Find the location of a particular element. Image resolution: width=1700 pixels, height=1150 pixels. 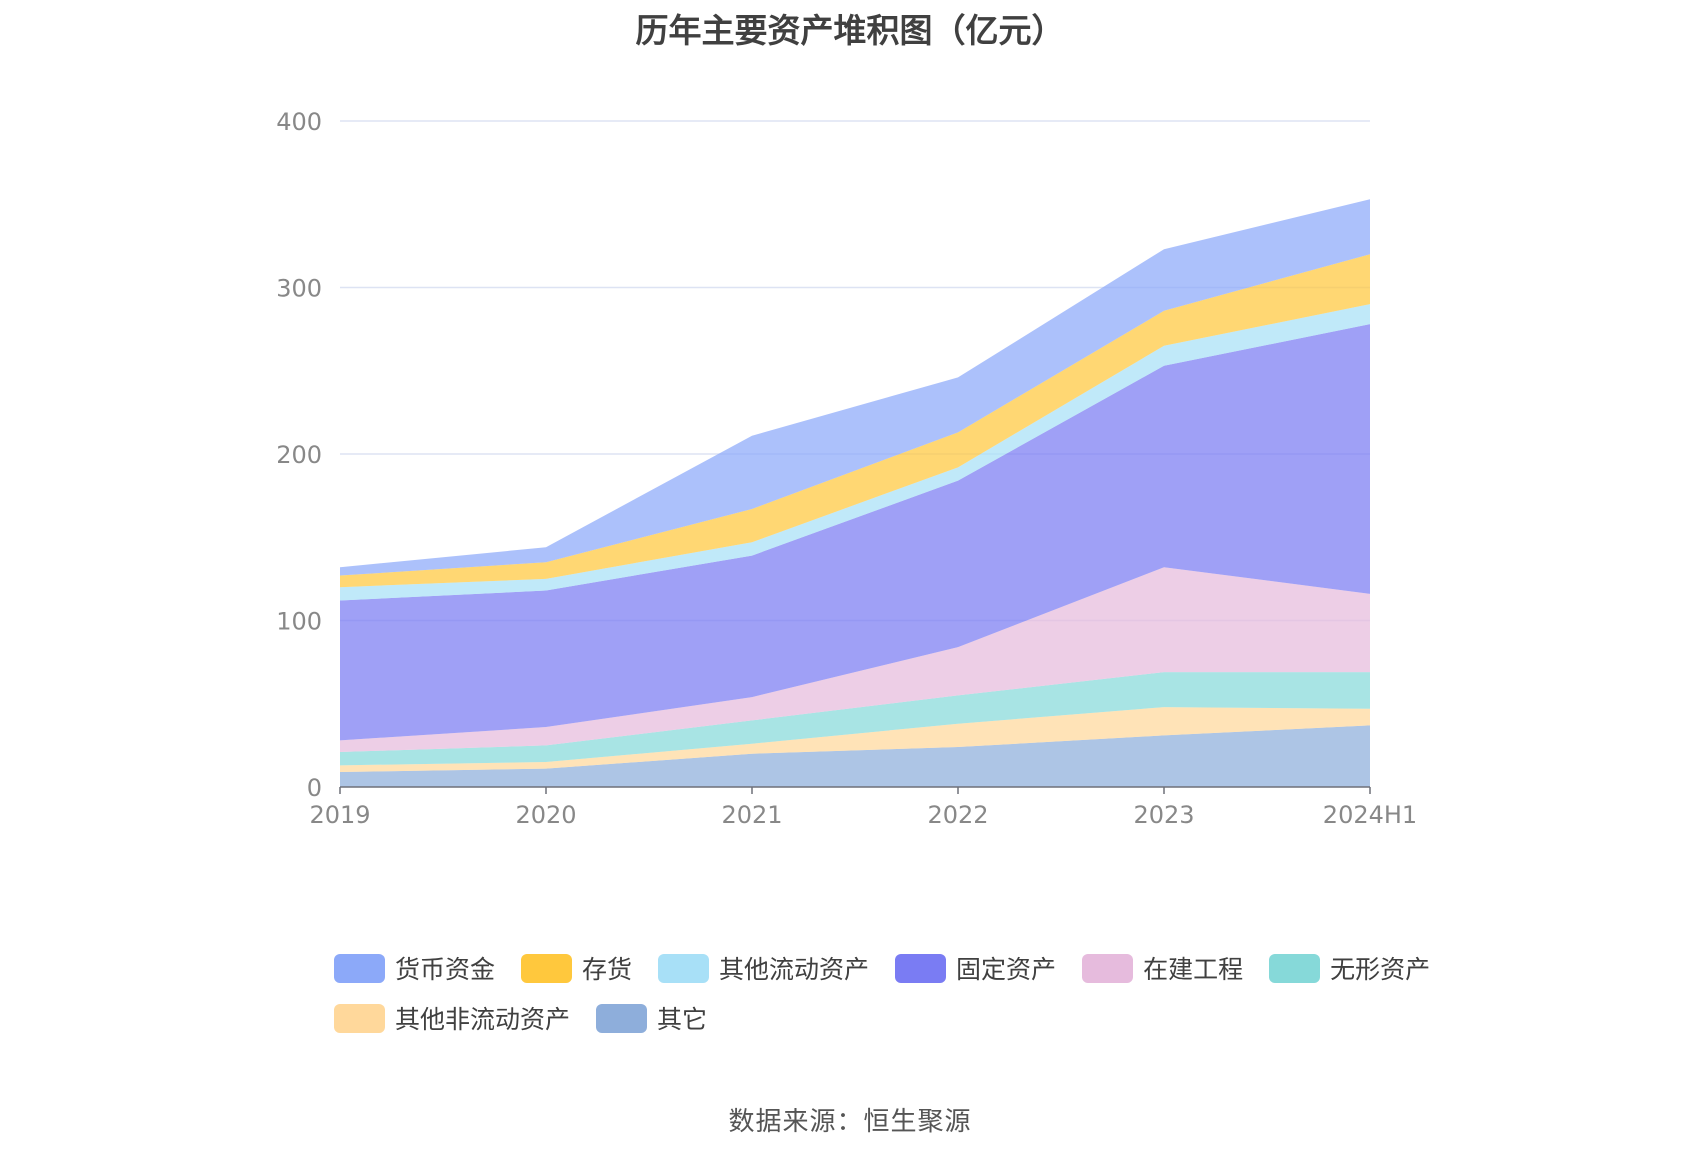

legend-item-货币资金: 货币资金 is located at coordinates (414, 968).